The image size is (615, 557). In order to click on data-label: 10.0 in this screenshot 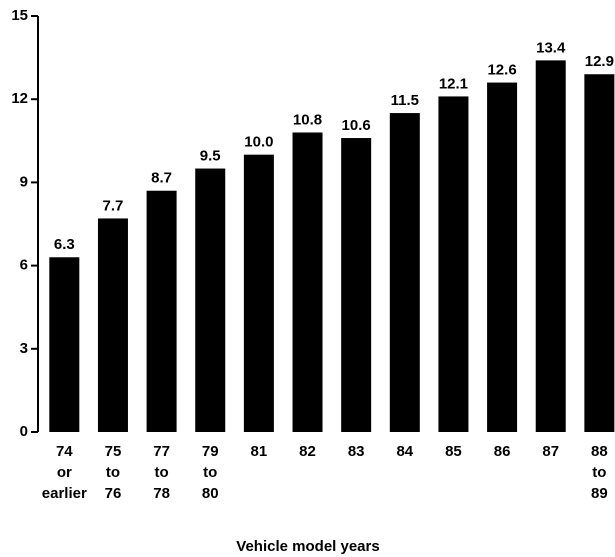, I will do `click(258, 142)`.